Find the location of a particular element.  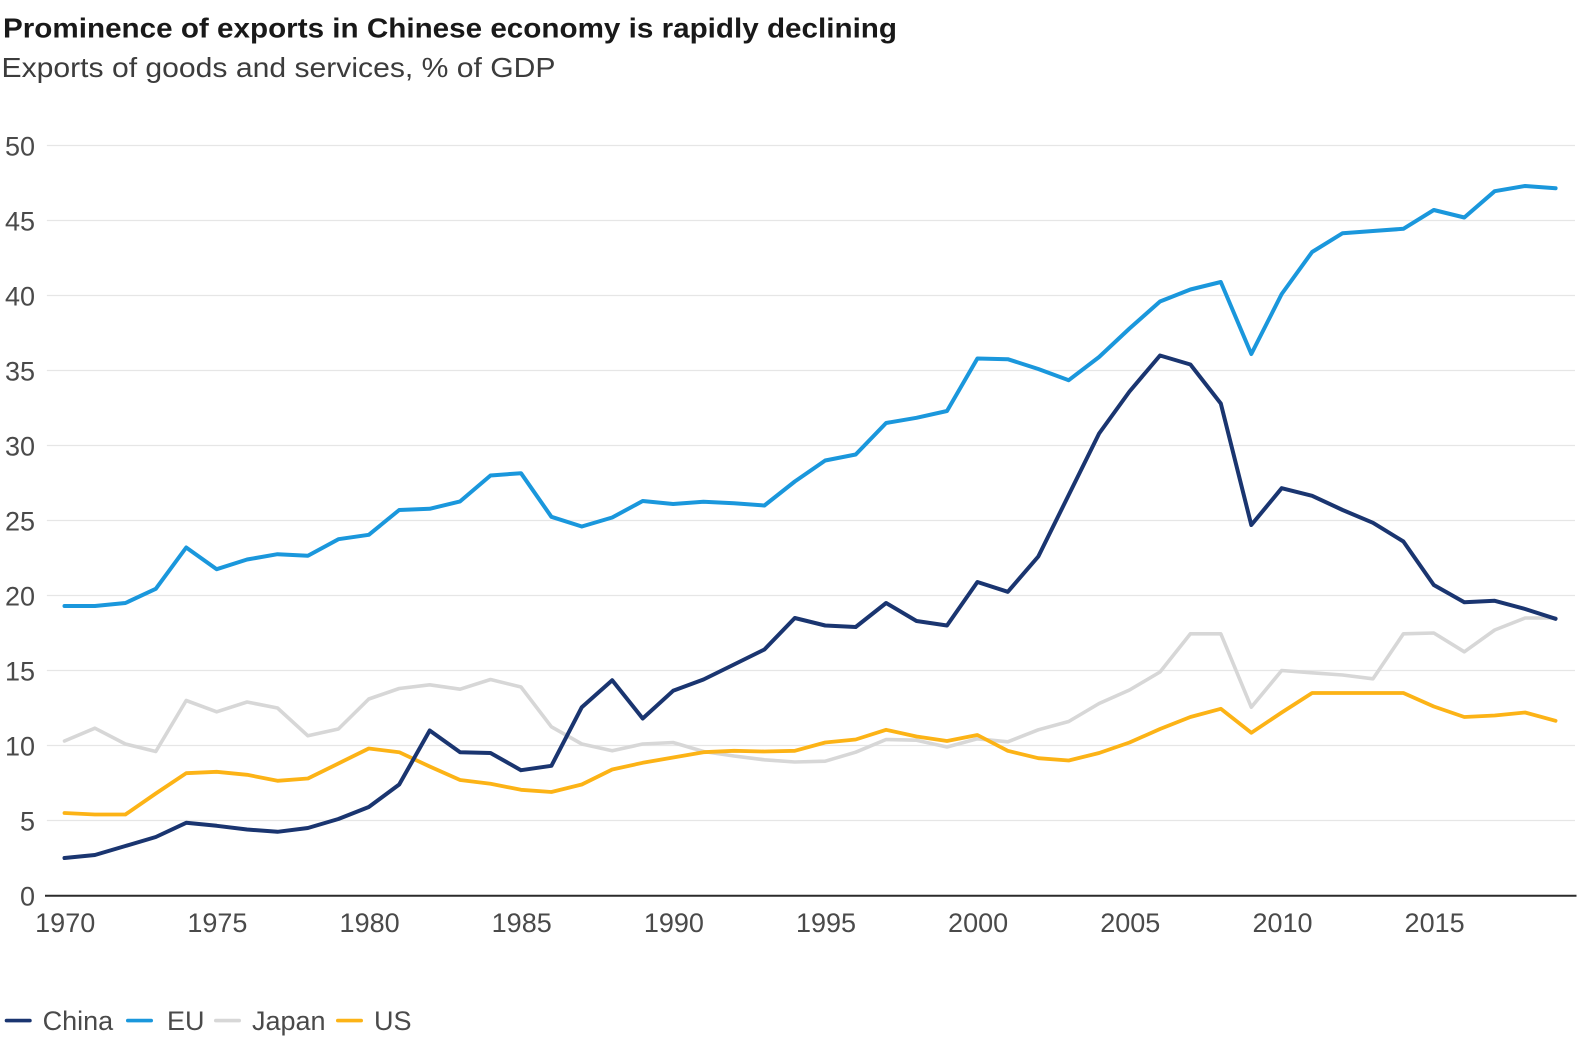

svg-text:Exports of goods and services,: Exports of goods and services, % of GDP is located at coordinates (279, 67).